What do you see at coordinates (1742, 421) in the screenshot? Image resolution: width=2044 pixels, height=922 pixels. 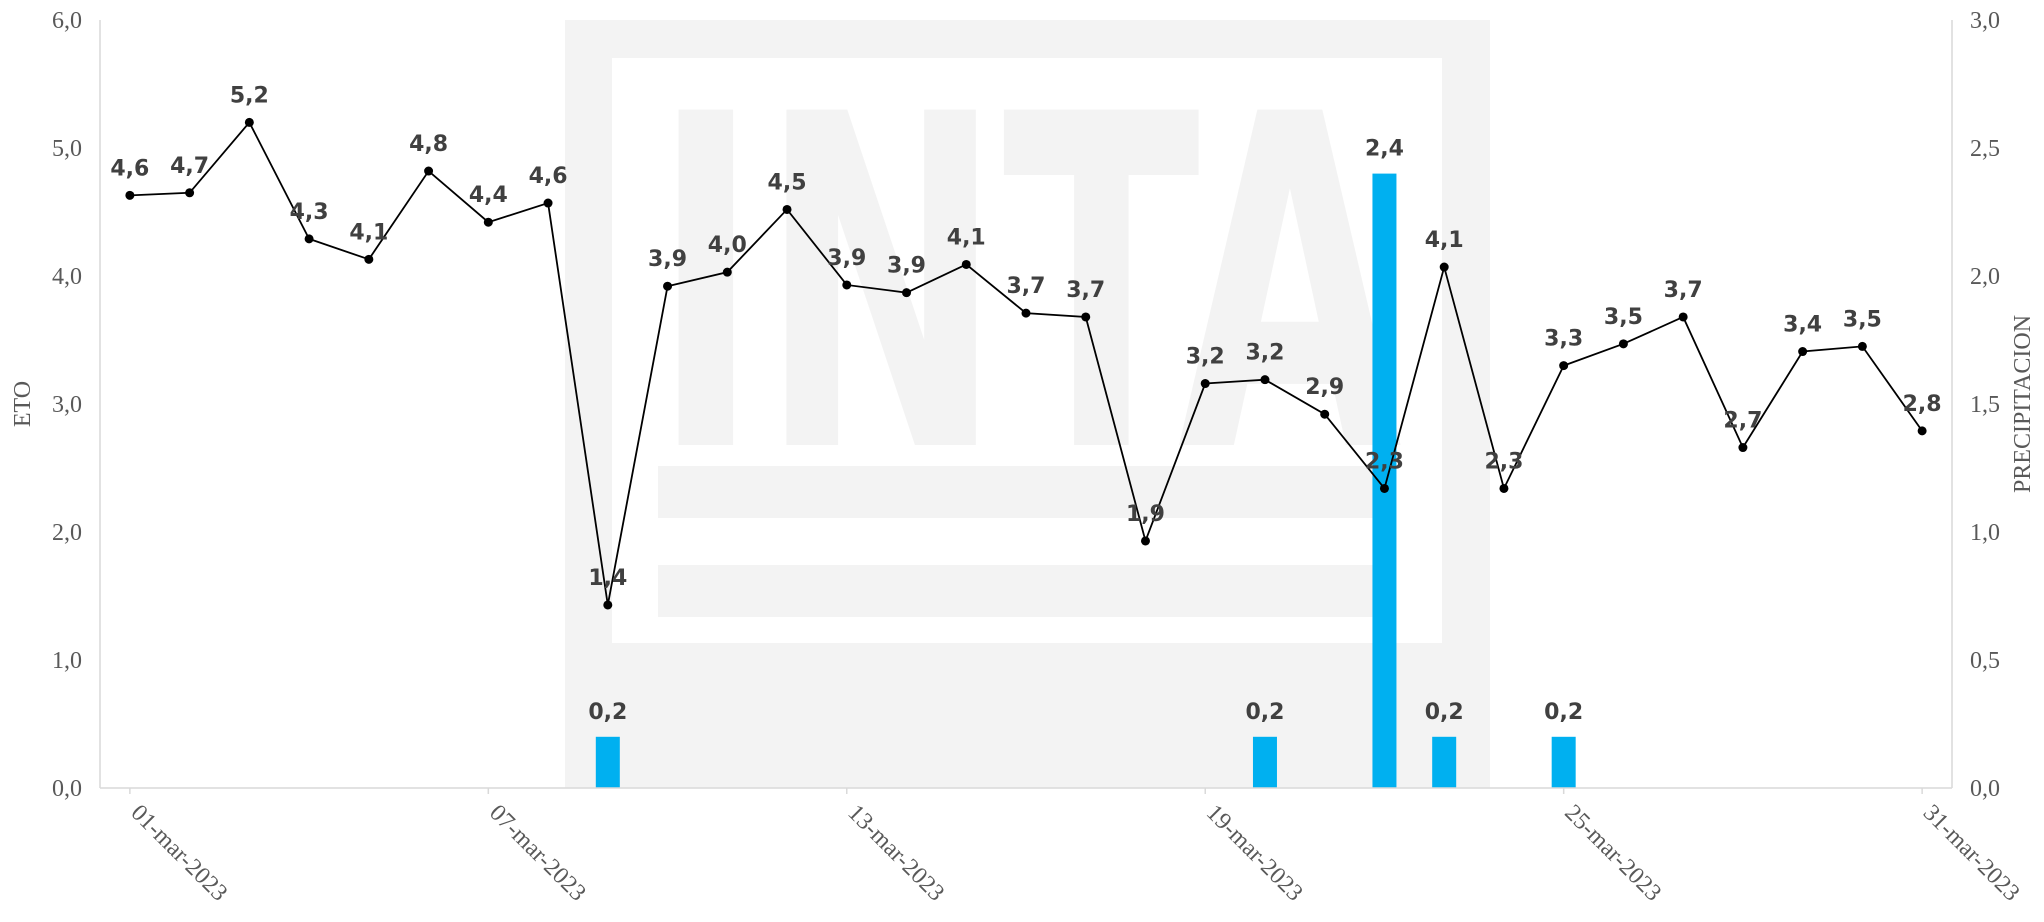 I see `eto-data-label: 2,7` at bounding box center [1742, 421].